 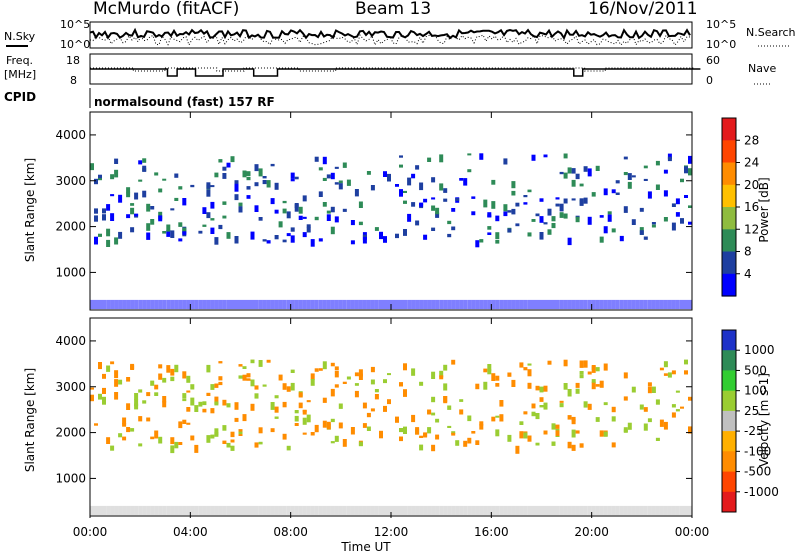 I want to click on freq-tick-top: 18, so click(x=73, y=60).